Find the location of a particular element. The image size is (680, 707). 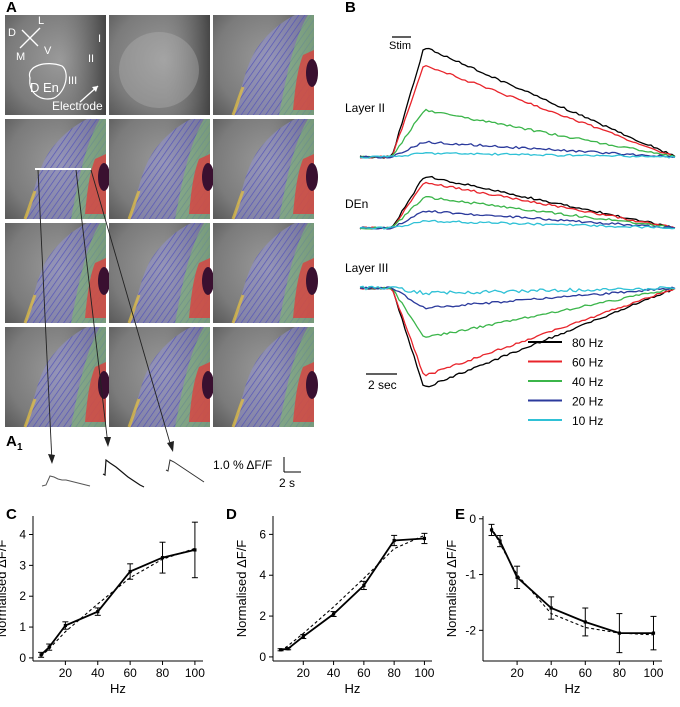

b-scale-label: 2 sec is located at coordinates (382, 385).